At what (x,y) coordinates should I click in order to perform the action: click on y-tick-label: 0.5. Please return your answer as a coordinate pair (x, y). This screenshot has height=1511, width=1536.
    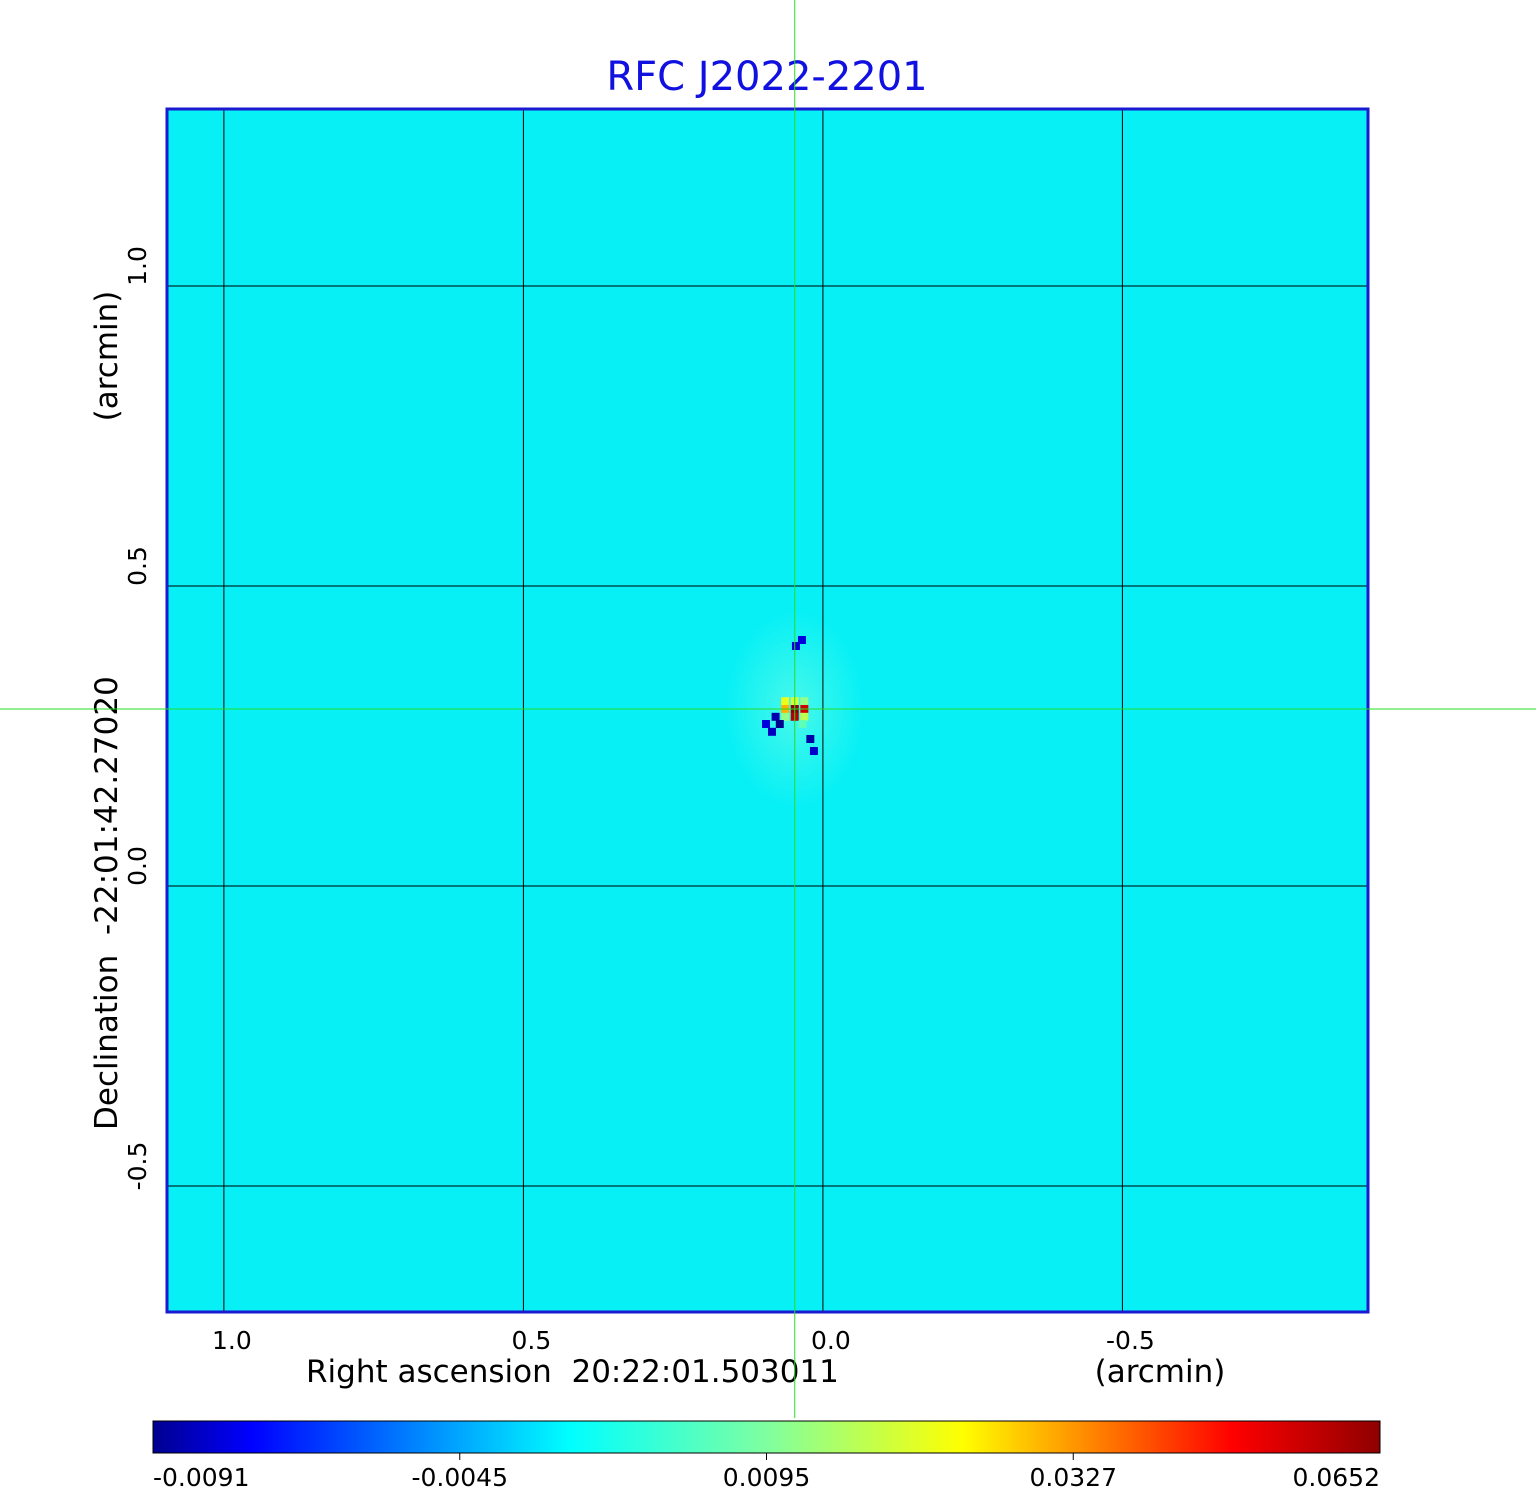
    Looking at the image, I should click on (137, 566).